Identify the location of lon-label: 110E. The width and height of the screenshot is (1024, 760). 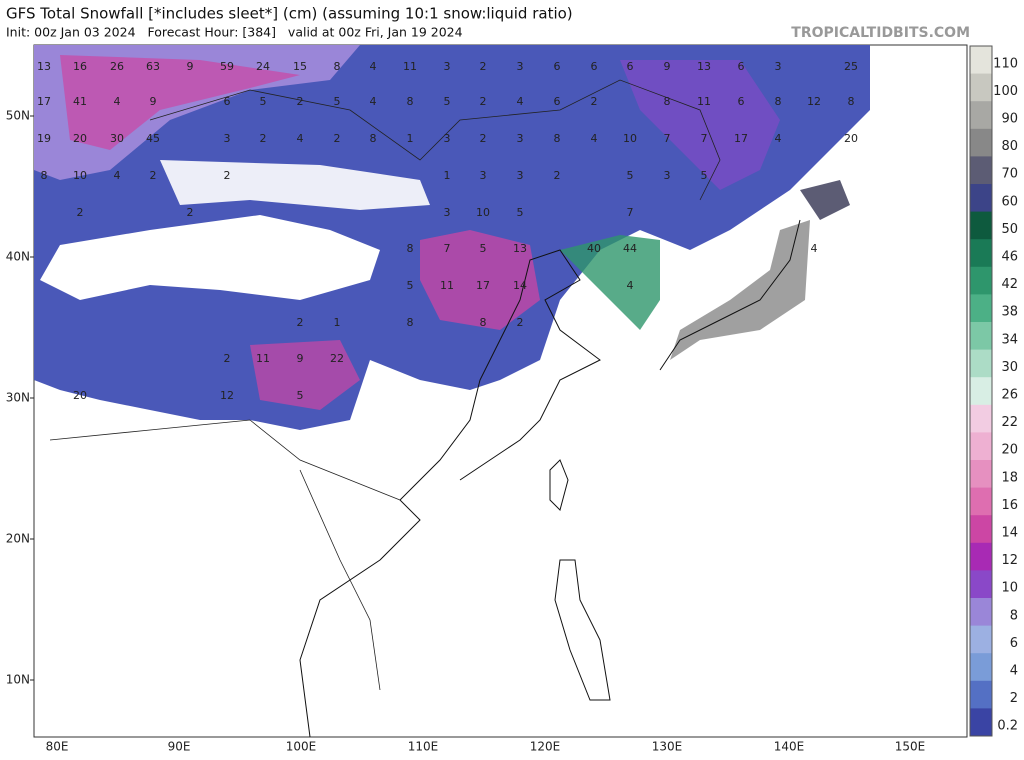
(423, 747).